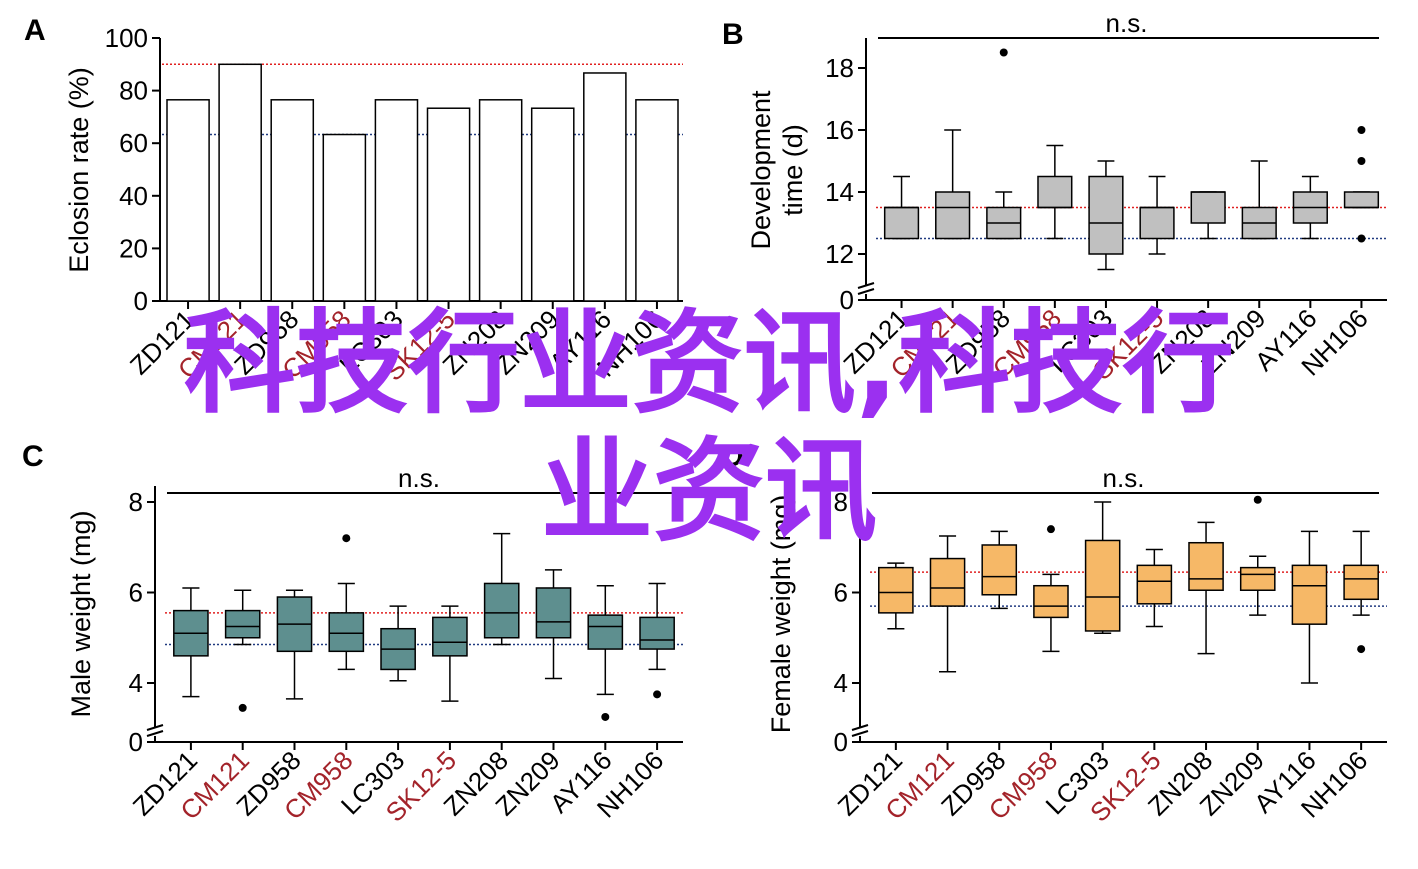  What do you see at coordinates (761, 170) in the screenshot?
I see `y-axis-label: Development` at bounding box center [761, 170].